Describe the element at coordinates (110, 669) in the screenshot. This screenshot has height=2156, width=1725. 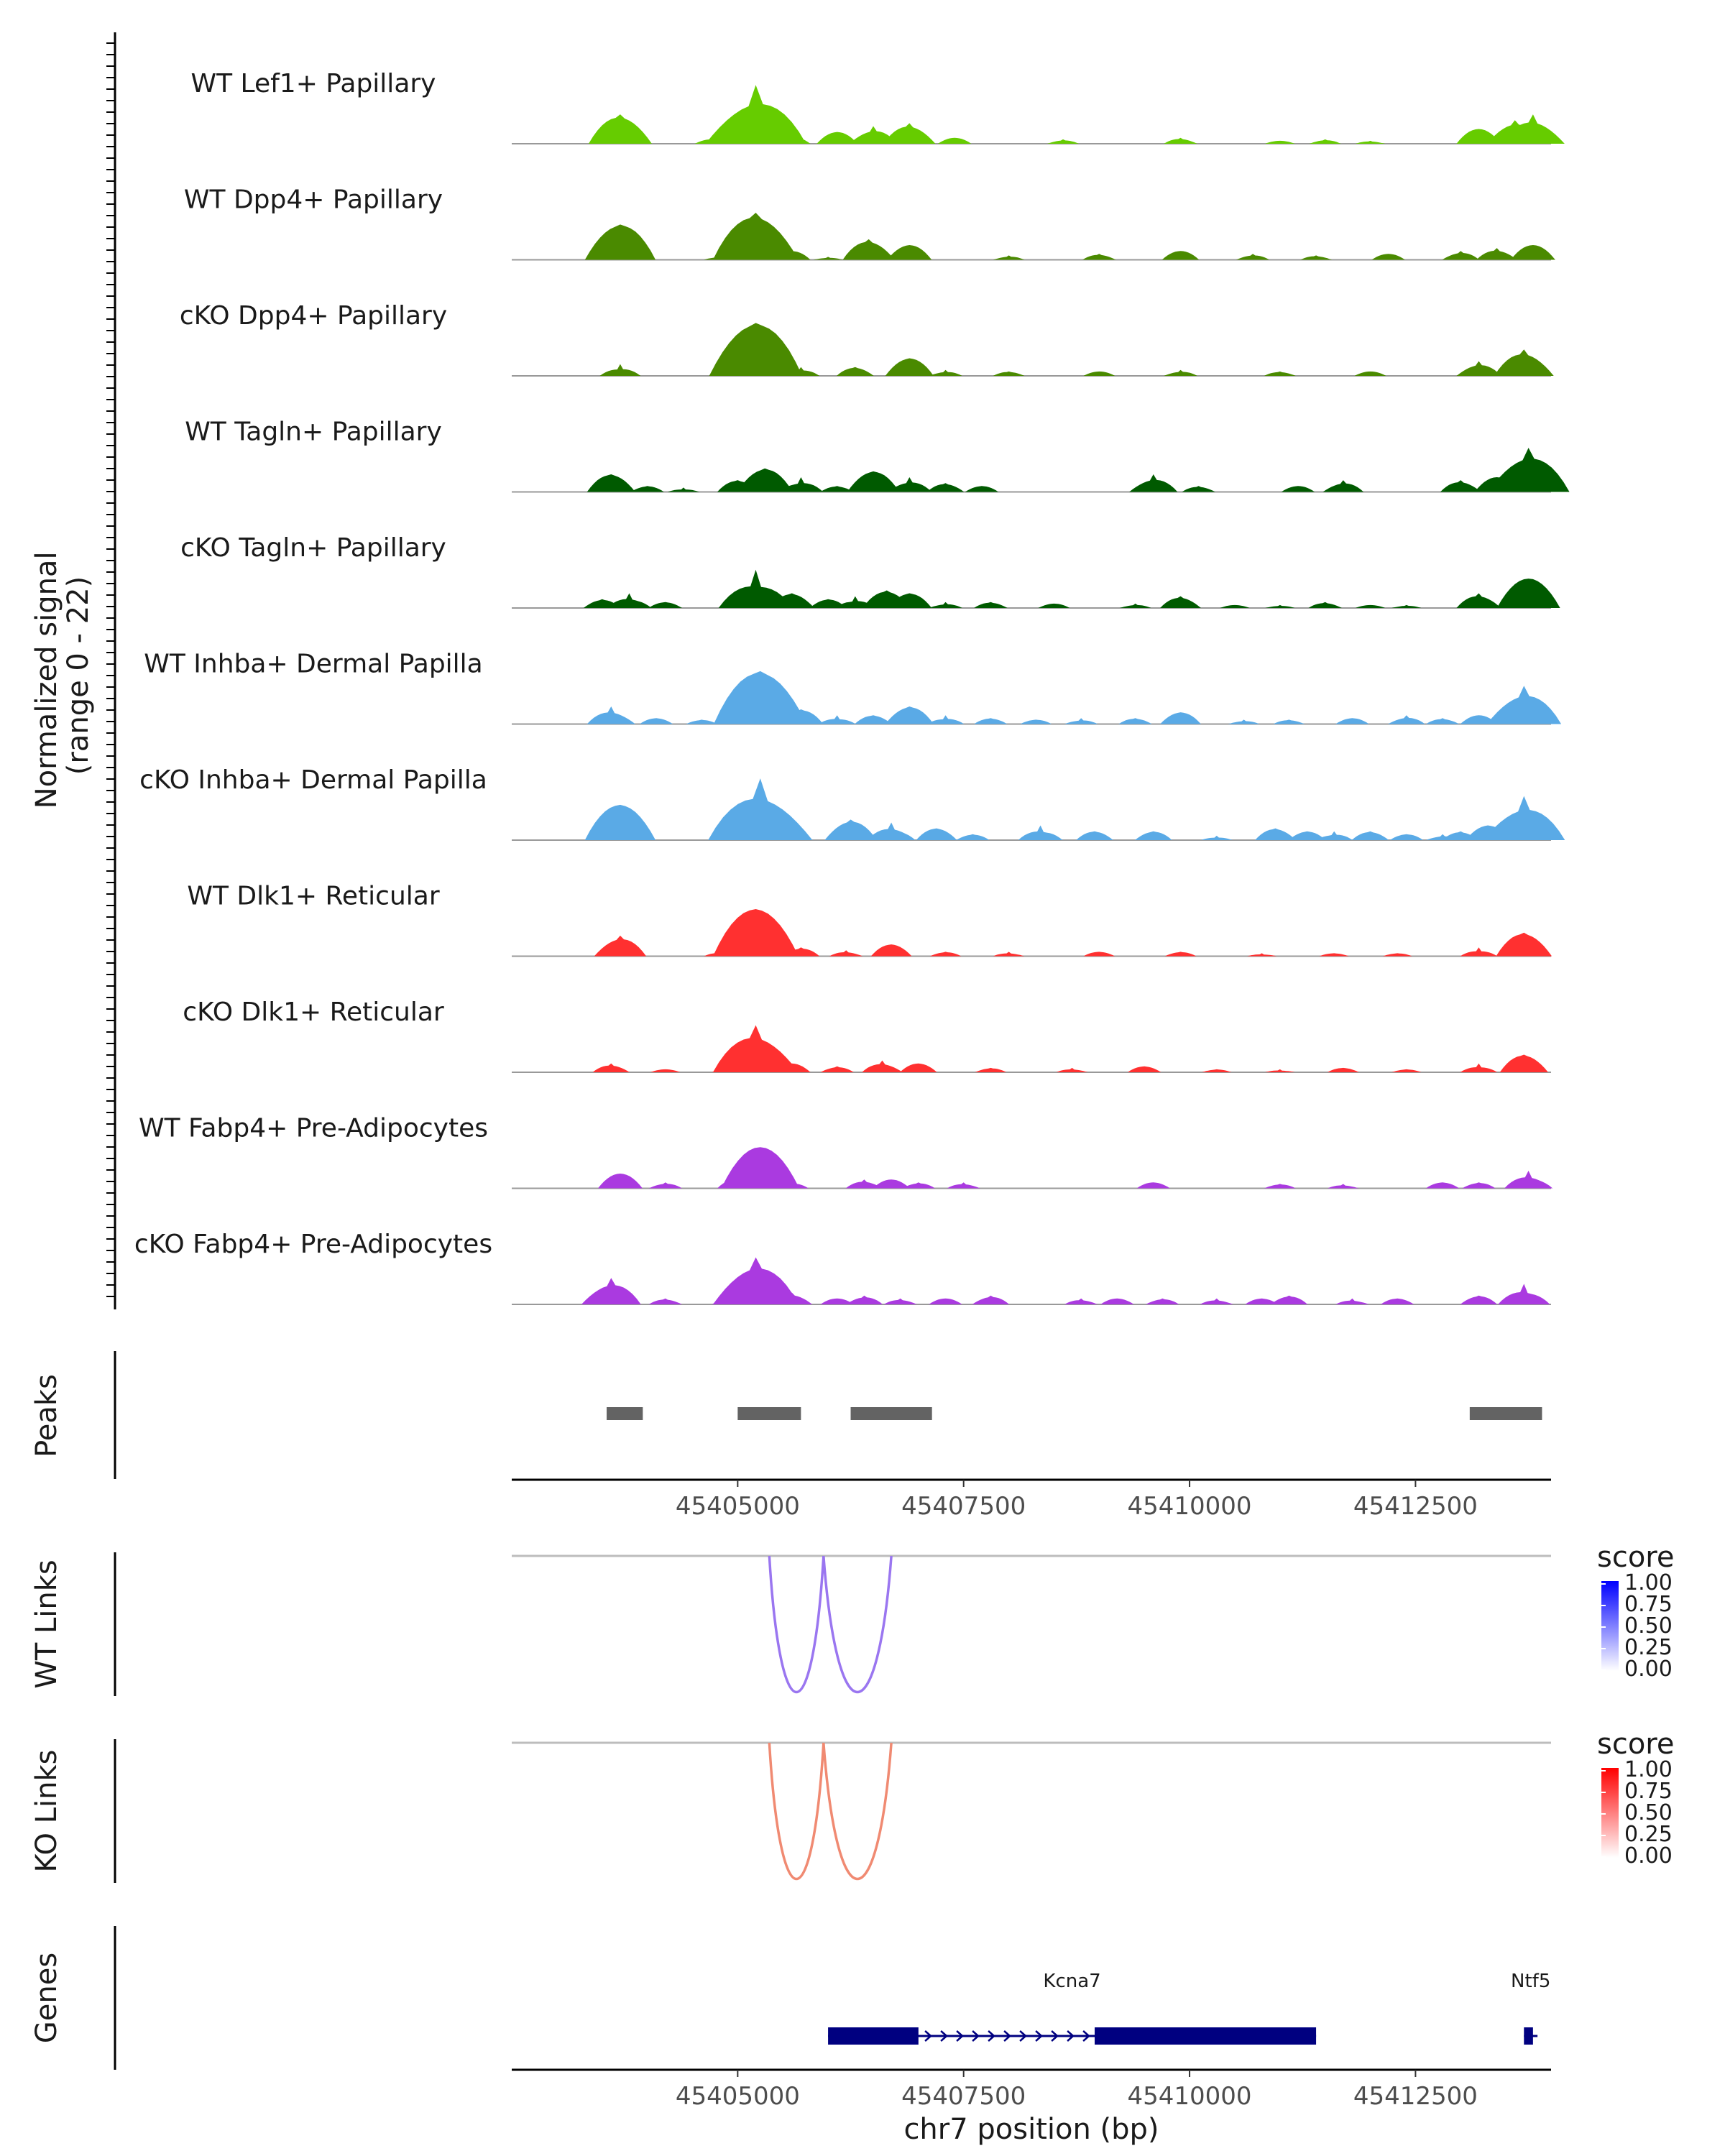
I see `coverage-axis-ticks` at that location.